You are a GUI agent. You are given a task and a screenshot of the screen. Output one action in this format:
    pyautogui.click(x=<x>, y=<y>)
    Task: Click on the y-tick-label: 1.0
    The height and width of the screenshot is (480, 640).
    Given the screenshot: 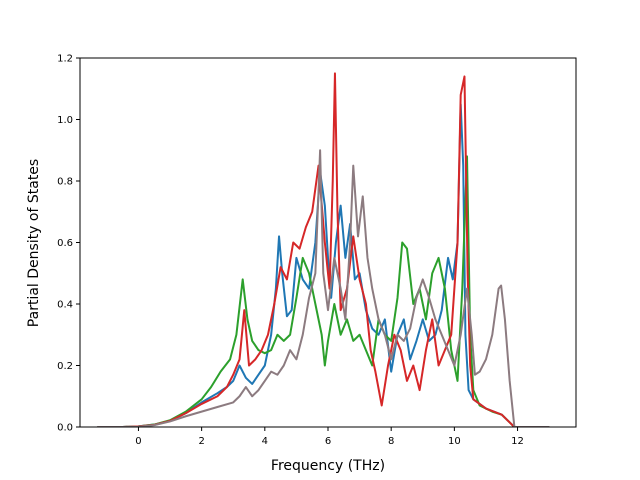 What is the action you would take?
    pyautogui.click(x=65, y=120)
    